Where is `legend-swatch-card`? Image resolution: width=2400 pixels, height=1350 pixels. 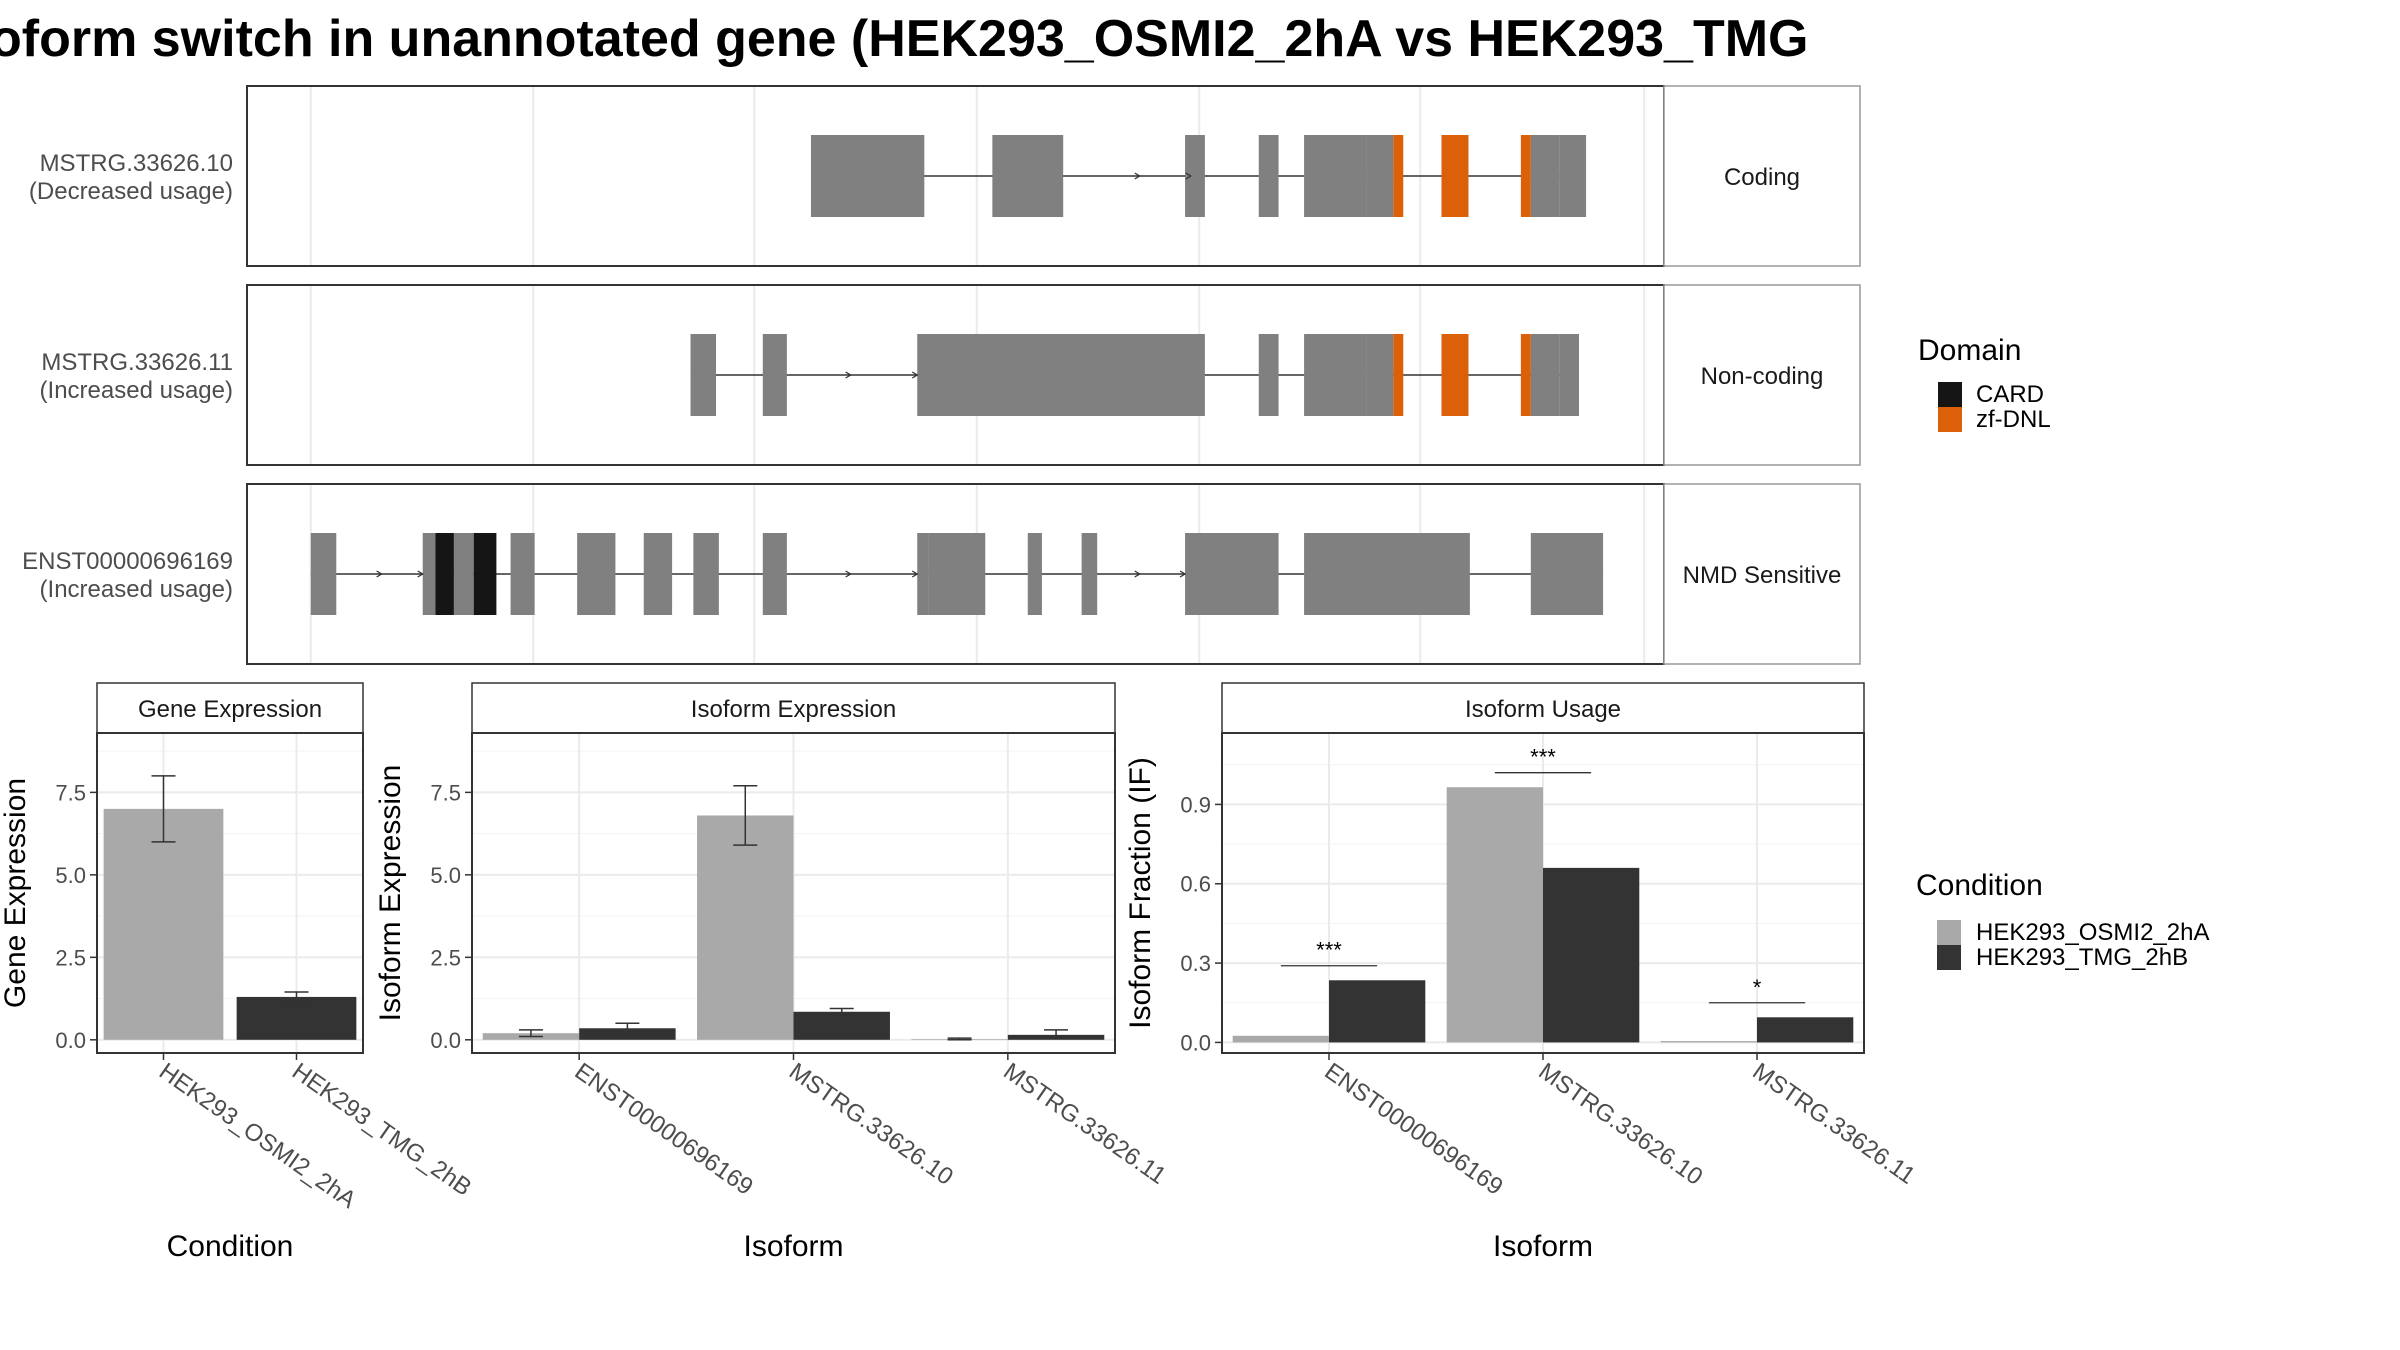
legend-swatch-card is located at coordinates (1950, 394).